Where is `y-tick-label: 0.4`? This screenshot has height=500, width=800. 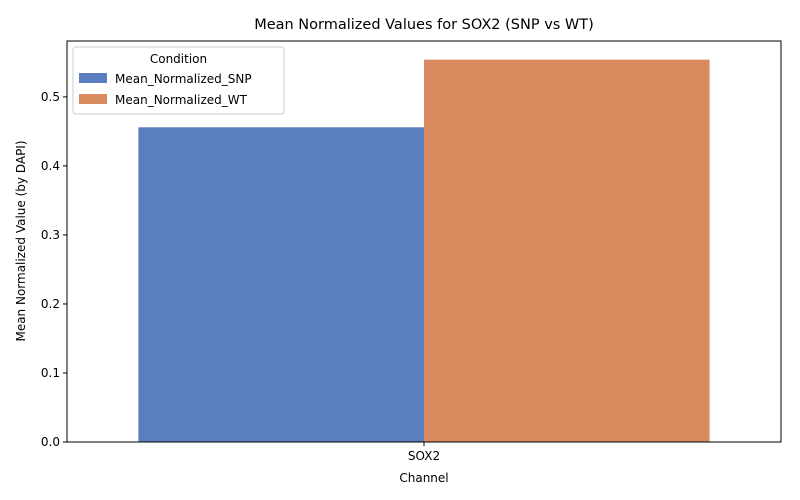 y-tick-label: 0.4 is located at coordinates (50, 166).